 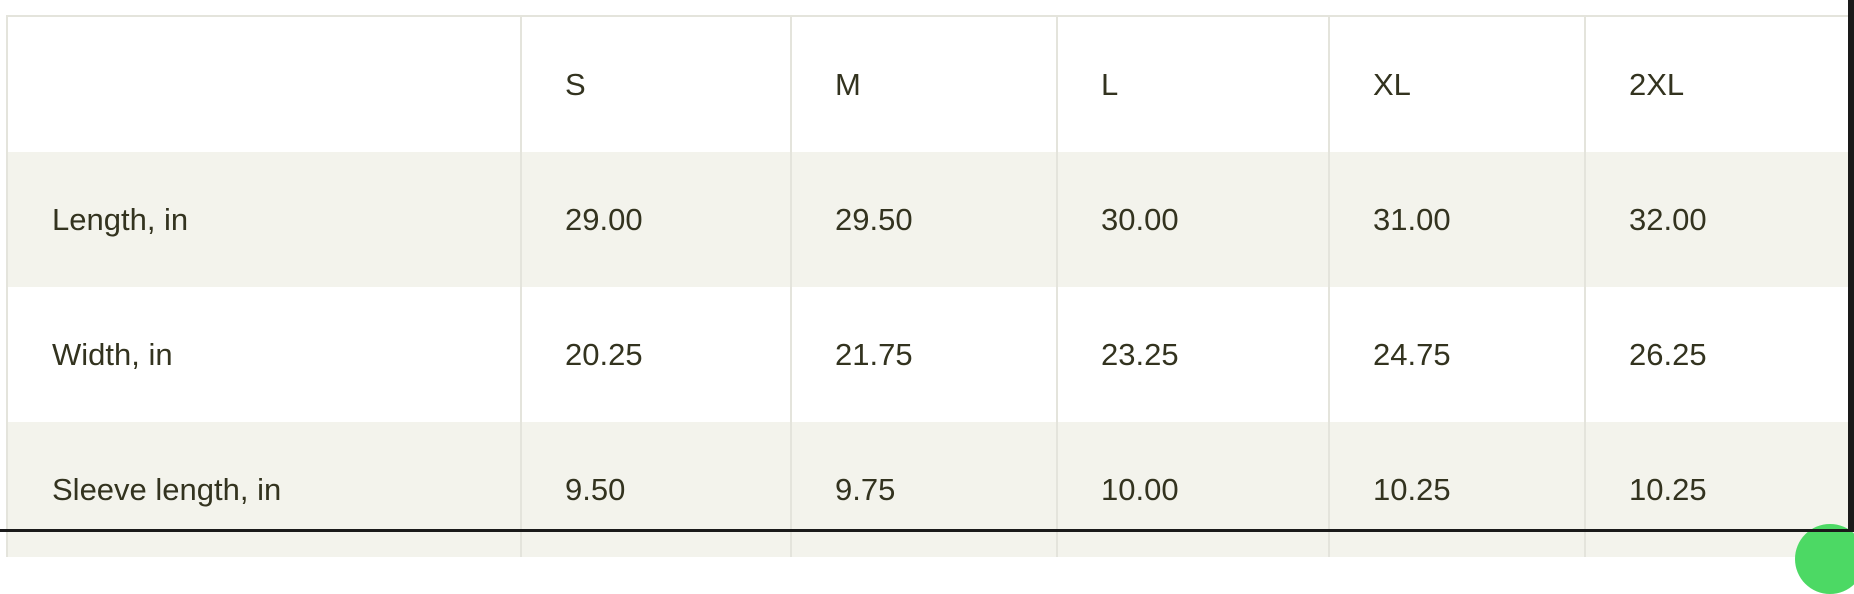 What do you see at coordinates (924, 489) in the screenshot?
I see `table-cell: 9.75` at bounding box center [924, 489].